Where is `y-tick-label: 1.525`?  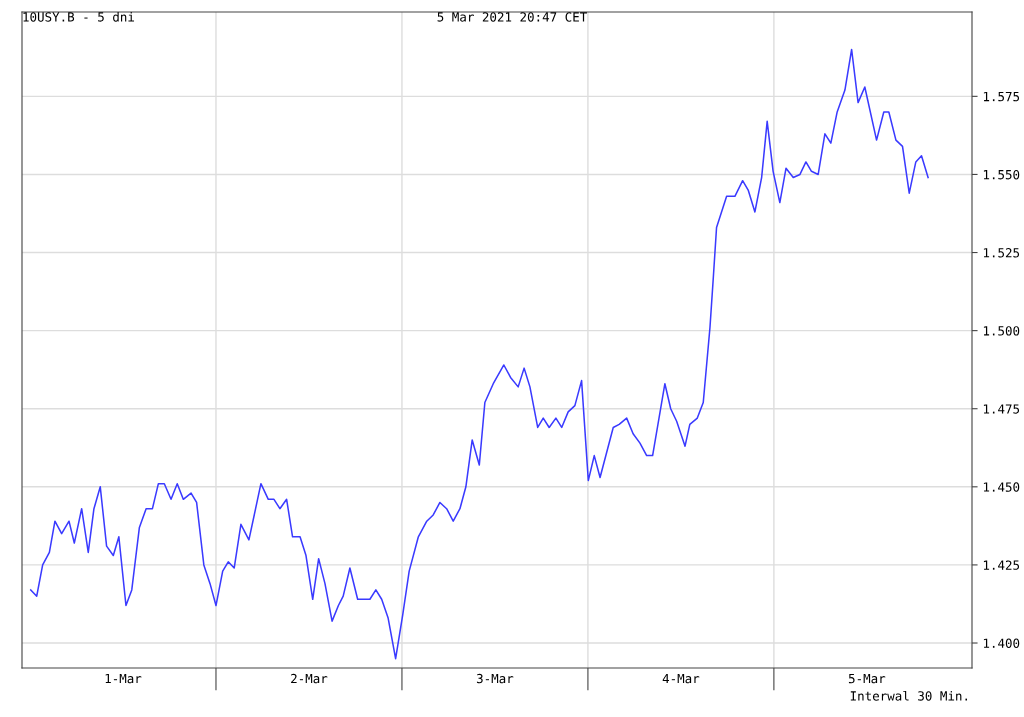
y-tick-label: 1.525 is located at coordinates (1001, 253).